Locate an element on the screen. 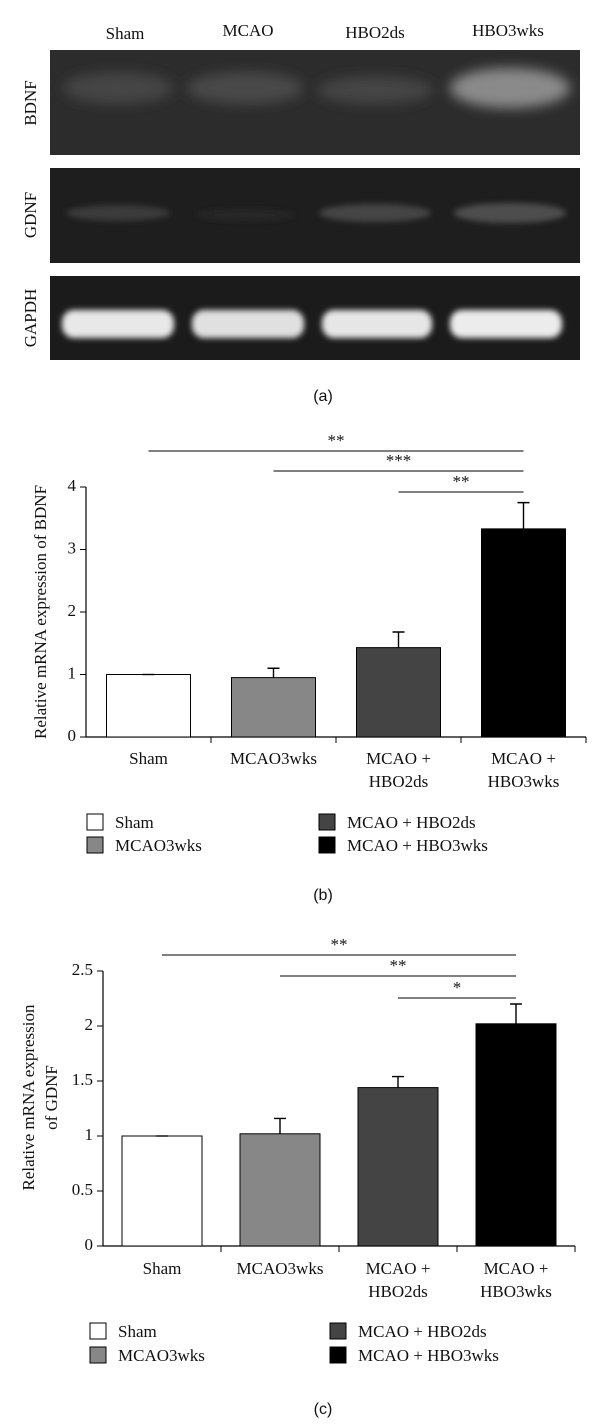 The image size is (600, 1424). y-axis-label: Relative mRNA expression of BDNF is located at coordinates (40, 612).